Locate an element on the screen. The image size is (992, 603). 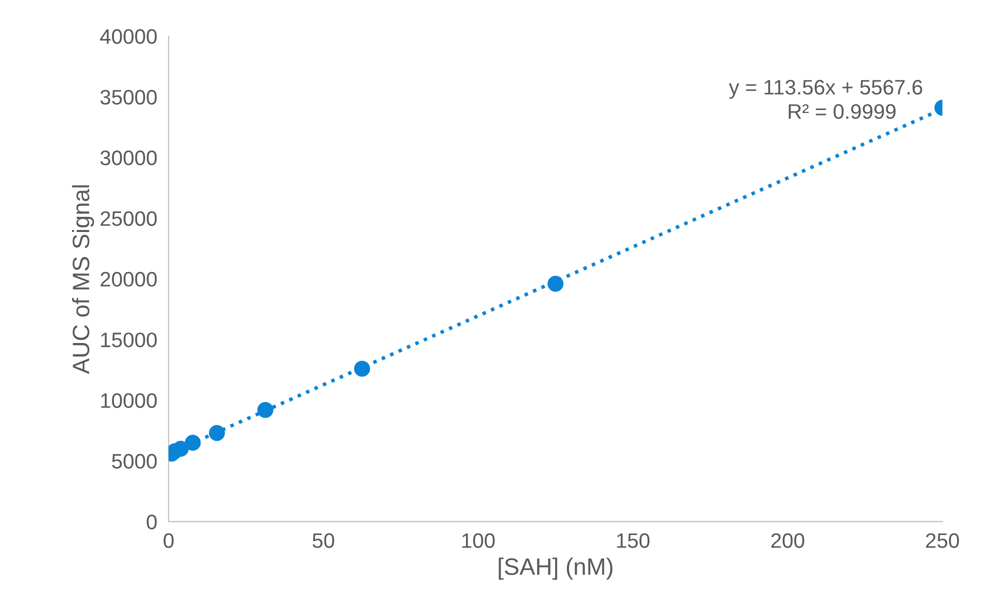
x-tick-label: 100 is located at coordinates (478, 540).